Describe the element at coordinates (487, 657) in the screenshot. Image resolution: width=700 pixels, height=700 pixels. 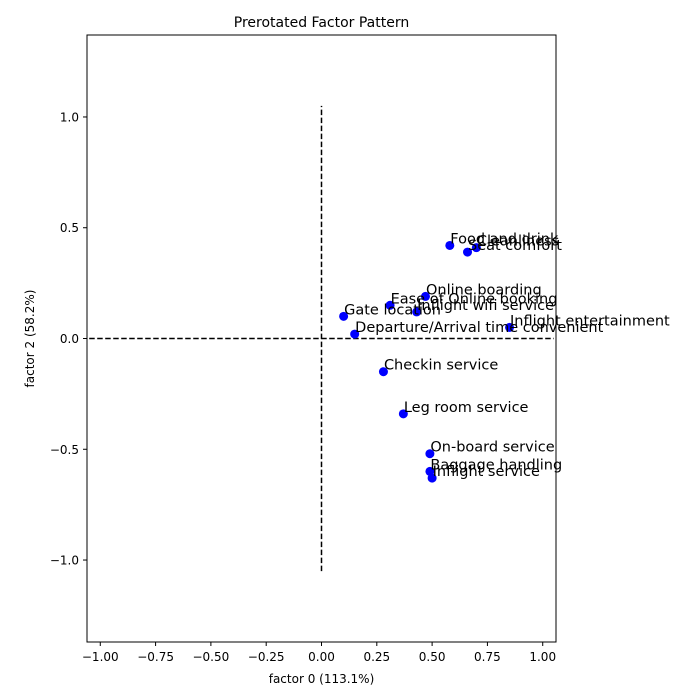
I see `x-tick-label: 0.75` at that location.